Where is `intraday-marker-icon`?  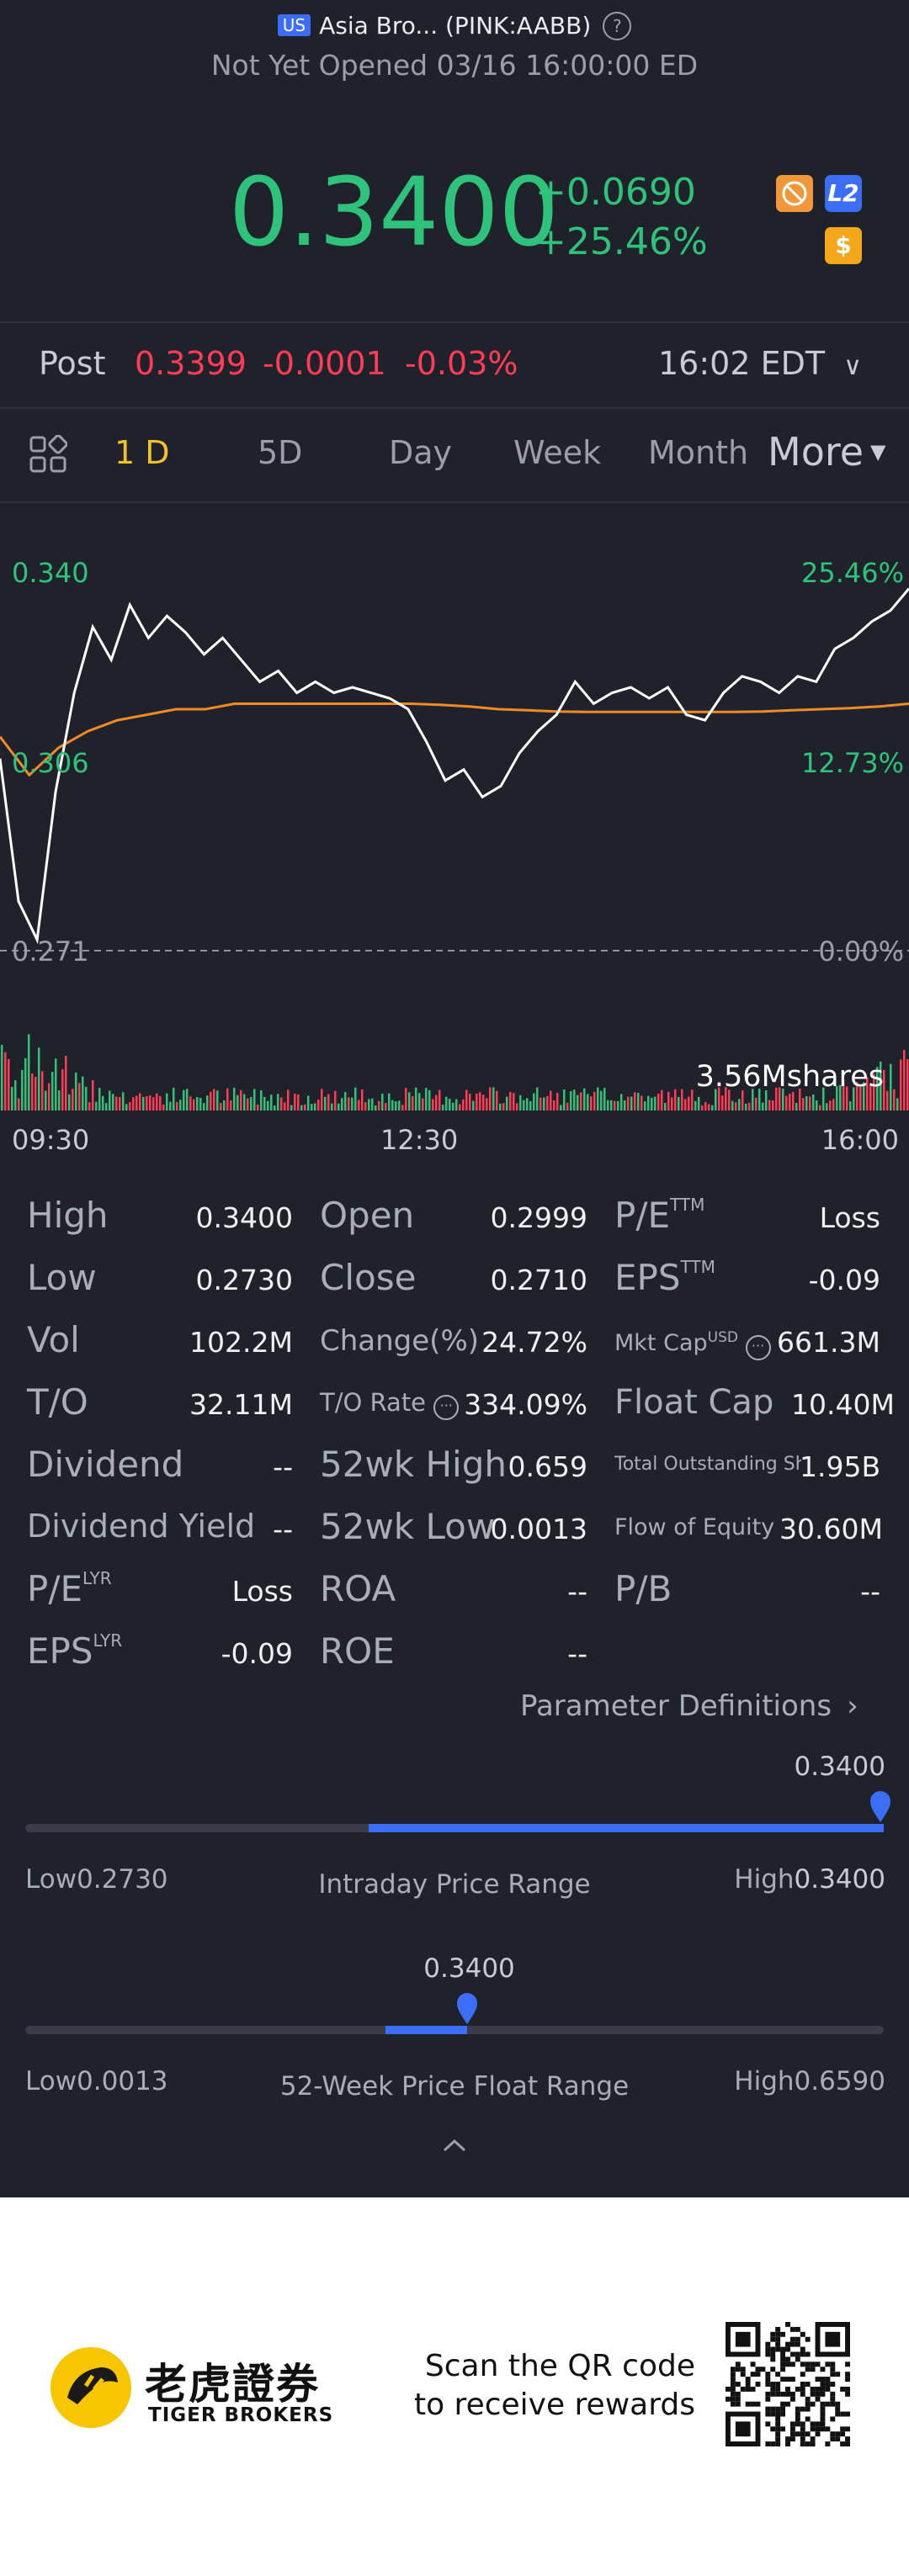 intraday-marker-icon is located at coordinates (880, 1809).